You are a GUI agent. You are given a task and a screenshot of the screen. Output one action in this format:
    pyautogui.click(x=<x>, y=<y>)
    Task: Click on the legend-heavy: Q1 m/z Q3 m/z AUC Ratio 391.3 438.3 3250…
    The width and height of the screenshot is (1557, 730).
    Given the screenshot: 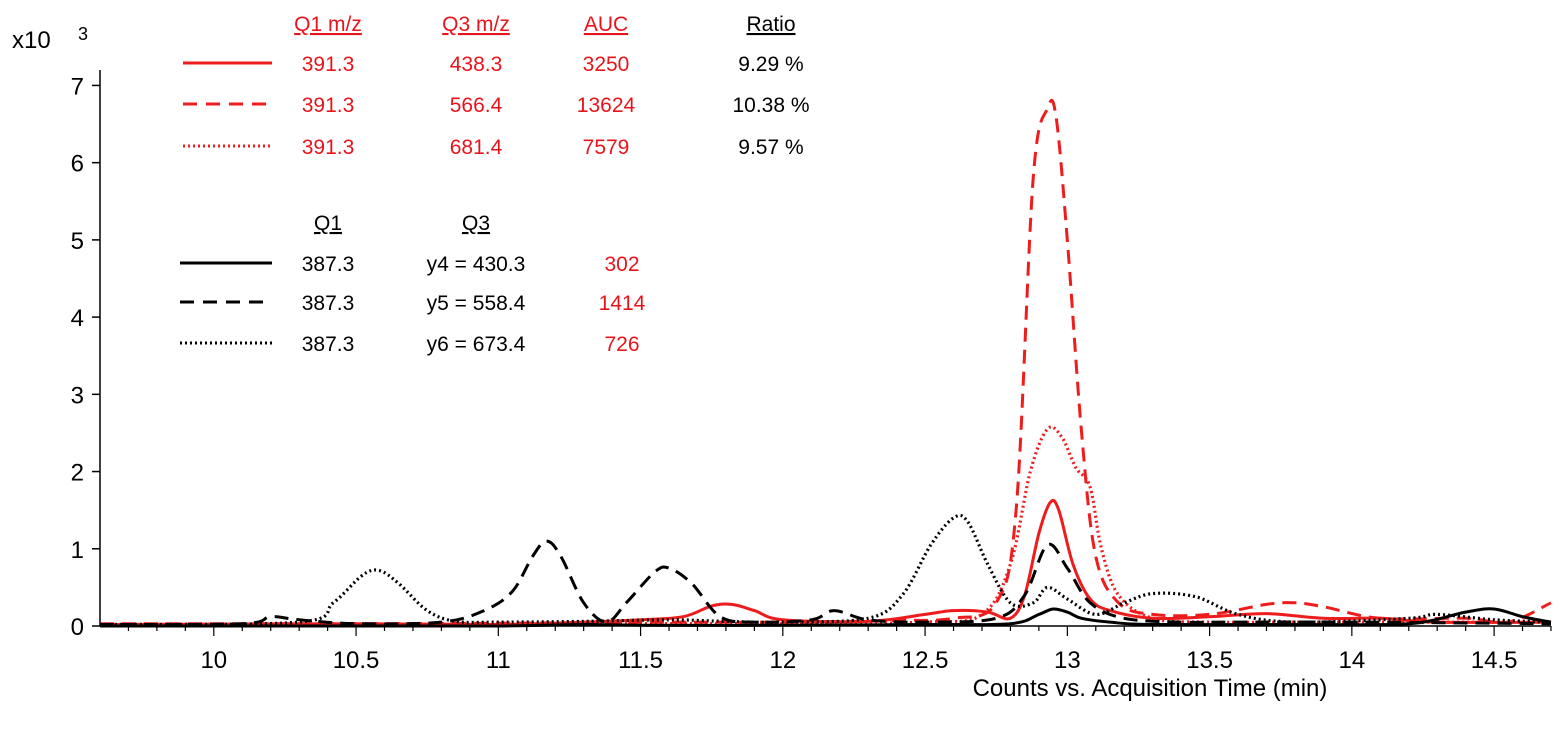 What is the action you would take?
    pyautogui.click(x=496, y=86)
    